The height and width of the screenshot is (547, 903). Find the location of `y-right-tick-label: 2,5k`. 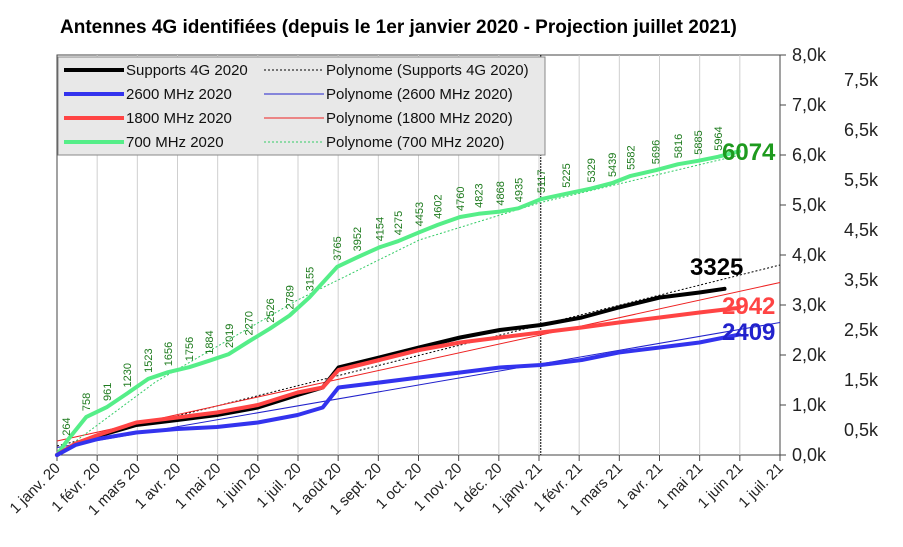

y-right-tick-label: 2,5k is located at coordinates (861, 330).